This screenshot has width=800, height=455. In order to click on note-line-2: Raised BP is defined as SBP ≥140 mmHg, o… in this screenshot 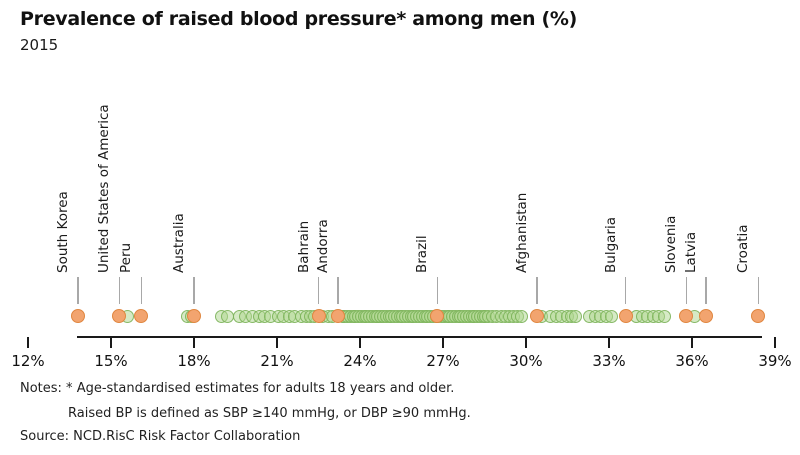, I will do `click(269, 413)`.